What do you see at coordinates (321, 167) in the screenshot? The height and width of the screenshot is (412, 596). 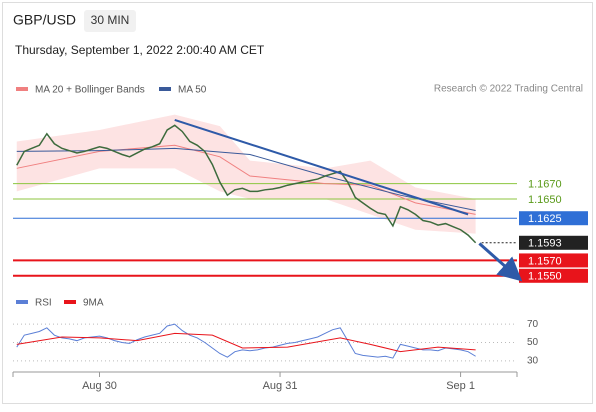 I see `trendline` at bounding box center [321, 167].